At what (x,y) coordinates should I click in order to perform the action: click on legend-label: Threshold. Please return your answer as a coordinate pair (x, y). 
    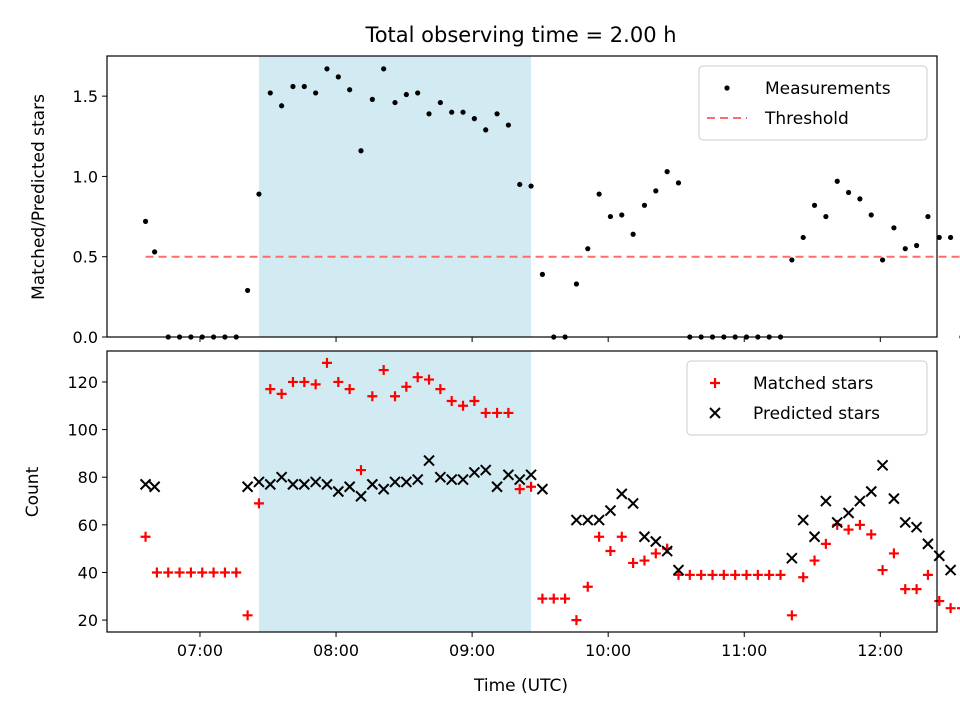
    Looking at the image, I should click on (806, 119).